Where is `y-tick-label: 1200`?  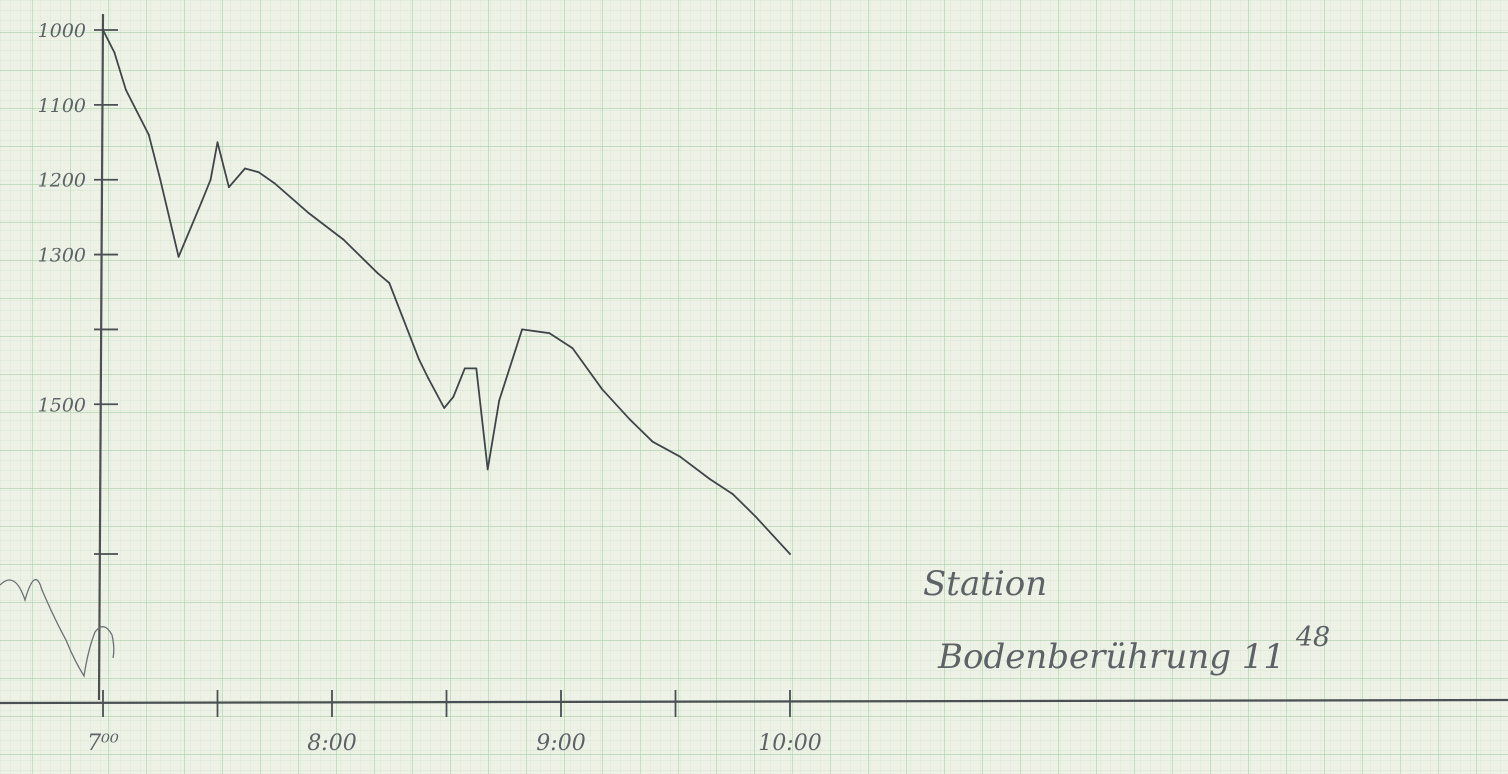
y-tick-label: 1200 is located at coordinates (62, 181).